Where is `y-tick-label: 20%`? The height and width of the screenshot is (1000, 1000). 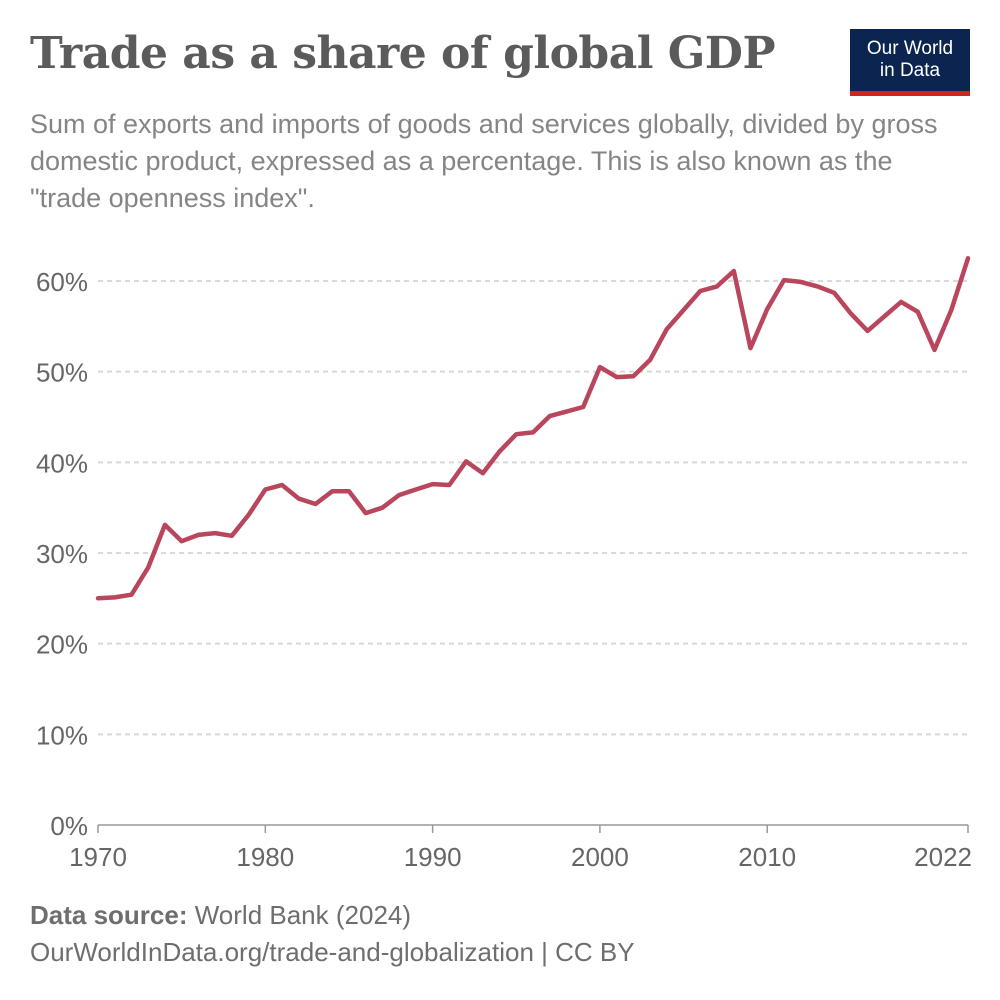 y-tick-label: 20% is located at coordinates (62, 645).